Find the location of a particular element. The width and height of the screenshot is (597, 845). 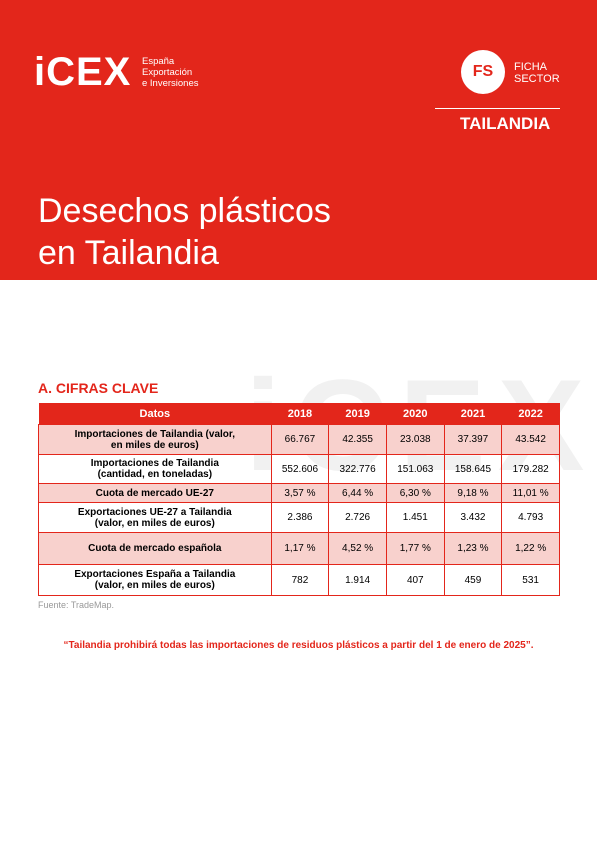

cell: 1,77 % is located at coordinates (415, 548).